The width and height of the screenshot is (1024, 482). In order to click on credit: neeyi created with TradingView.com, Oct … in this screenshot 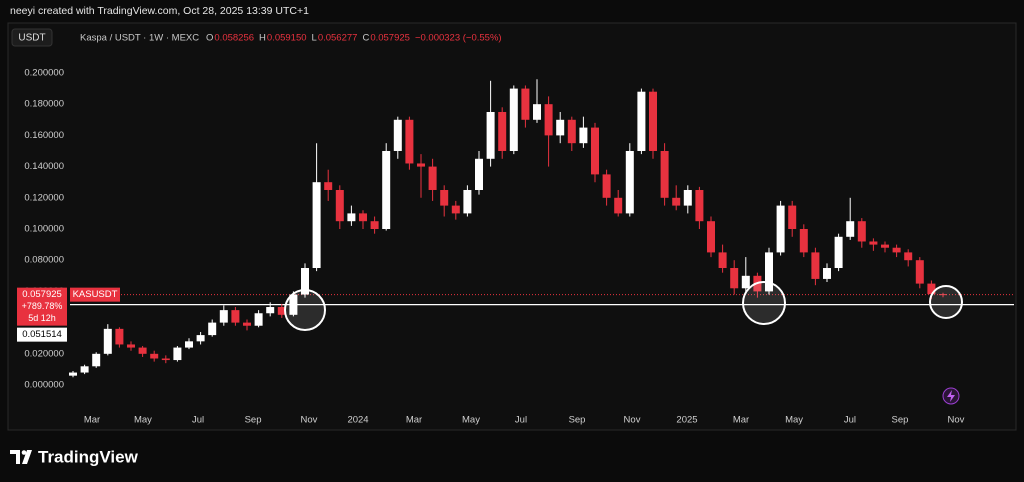, I will do `click(159, 11)`.